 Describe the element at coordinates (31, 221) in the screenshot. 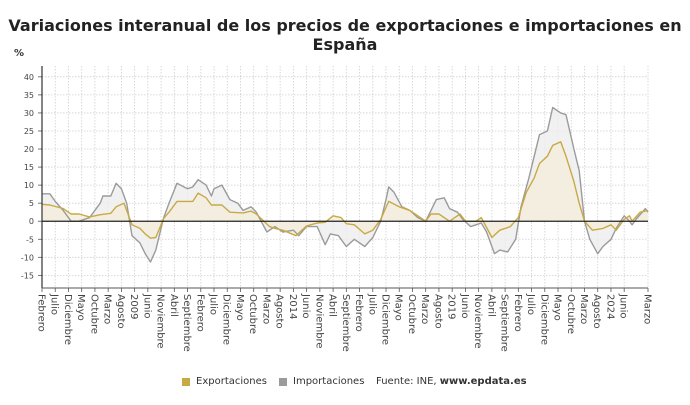

I see `y-tick-label: 0` at that location.